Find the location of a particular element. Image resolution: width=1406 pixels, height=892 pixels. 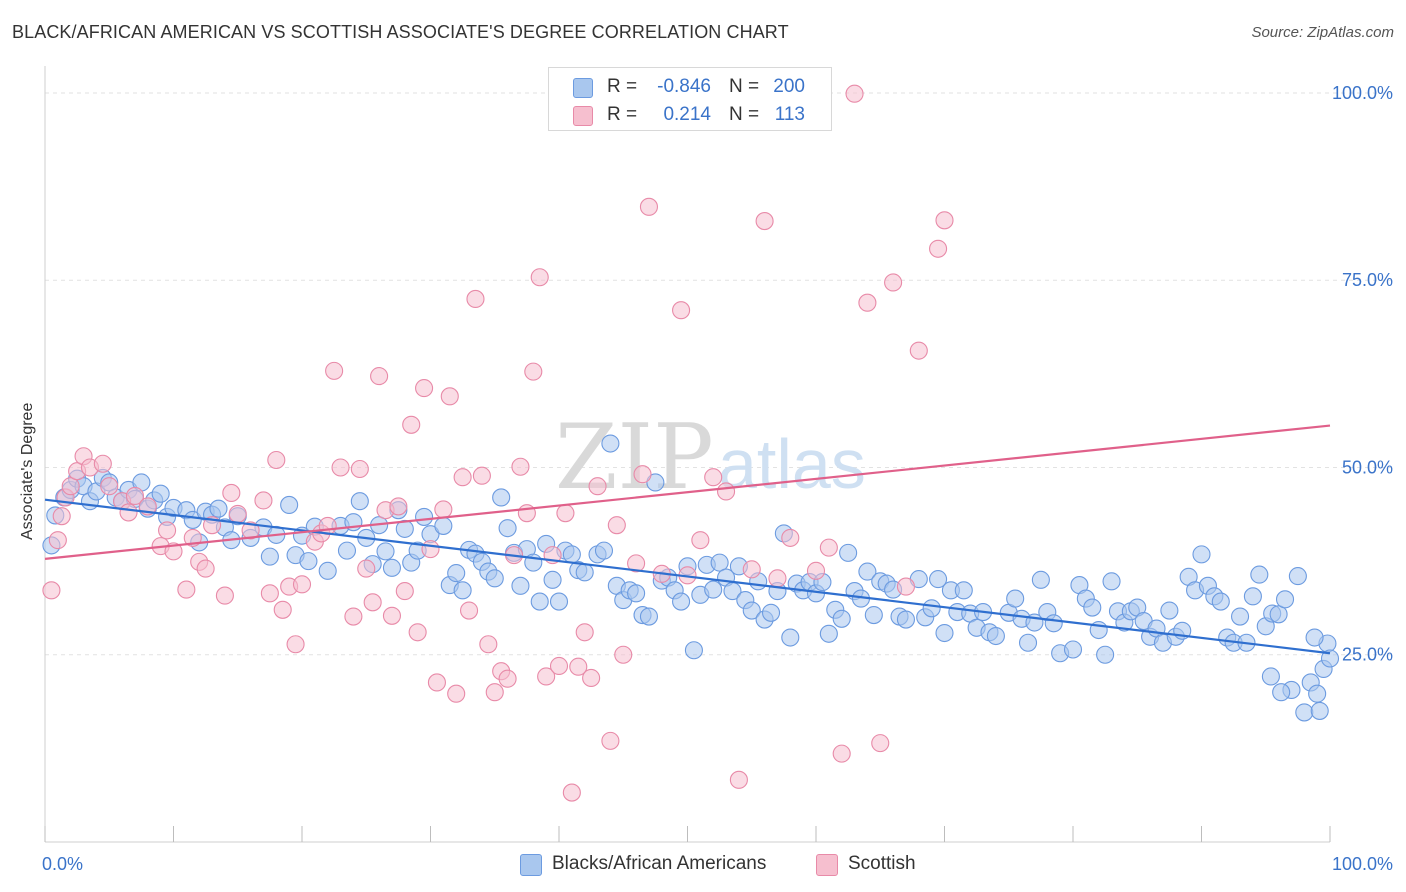

x-tick-label: 100.0% is located at coordinates (1362, 864).